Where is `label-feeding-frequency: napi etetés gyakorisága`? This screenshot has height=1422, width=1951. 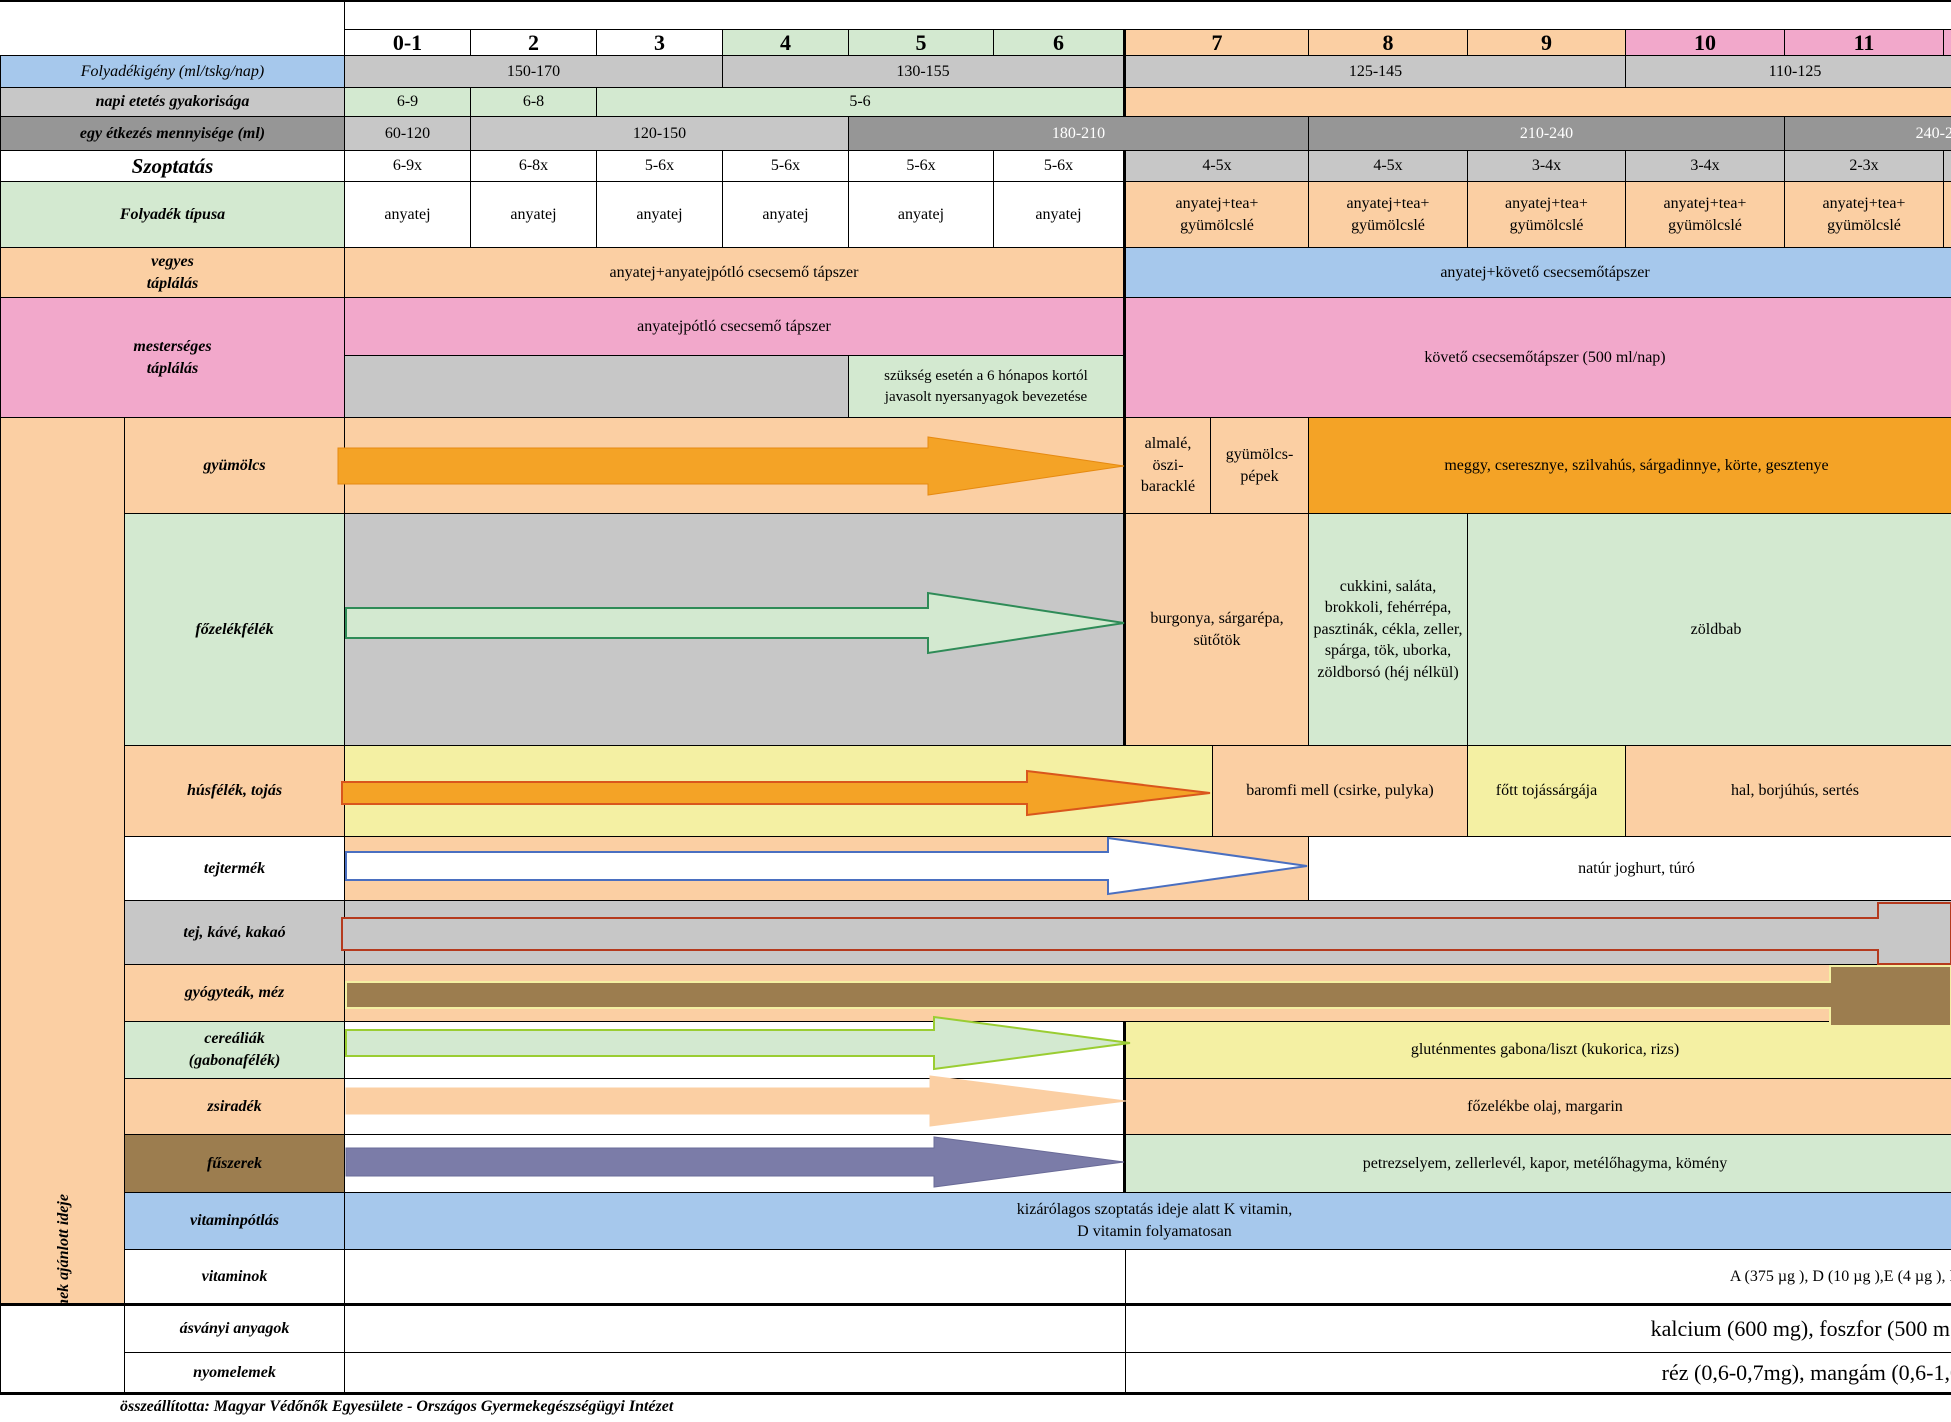
label-feeding-frequency: napi etetés gyakorisága is located at coordinates (172, 102).